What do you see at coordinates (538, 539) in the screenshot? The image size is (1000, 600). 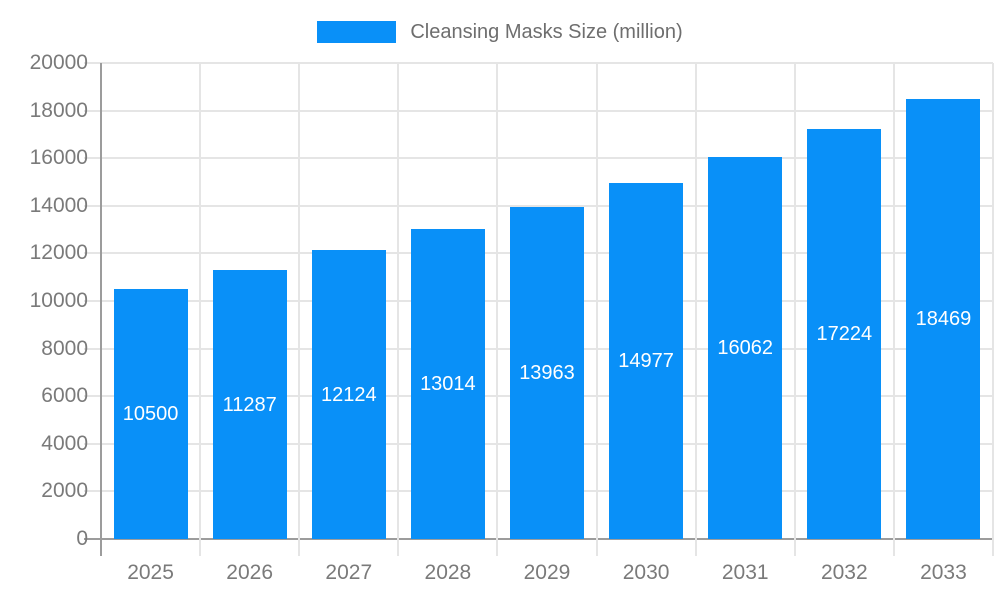 I see `x-axis-line` at bounding box center [538, 539].